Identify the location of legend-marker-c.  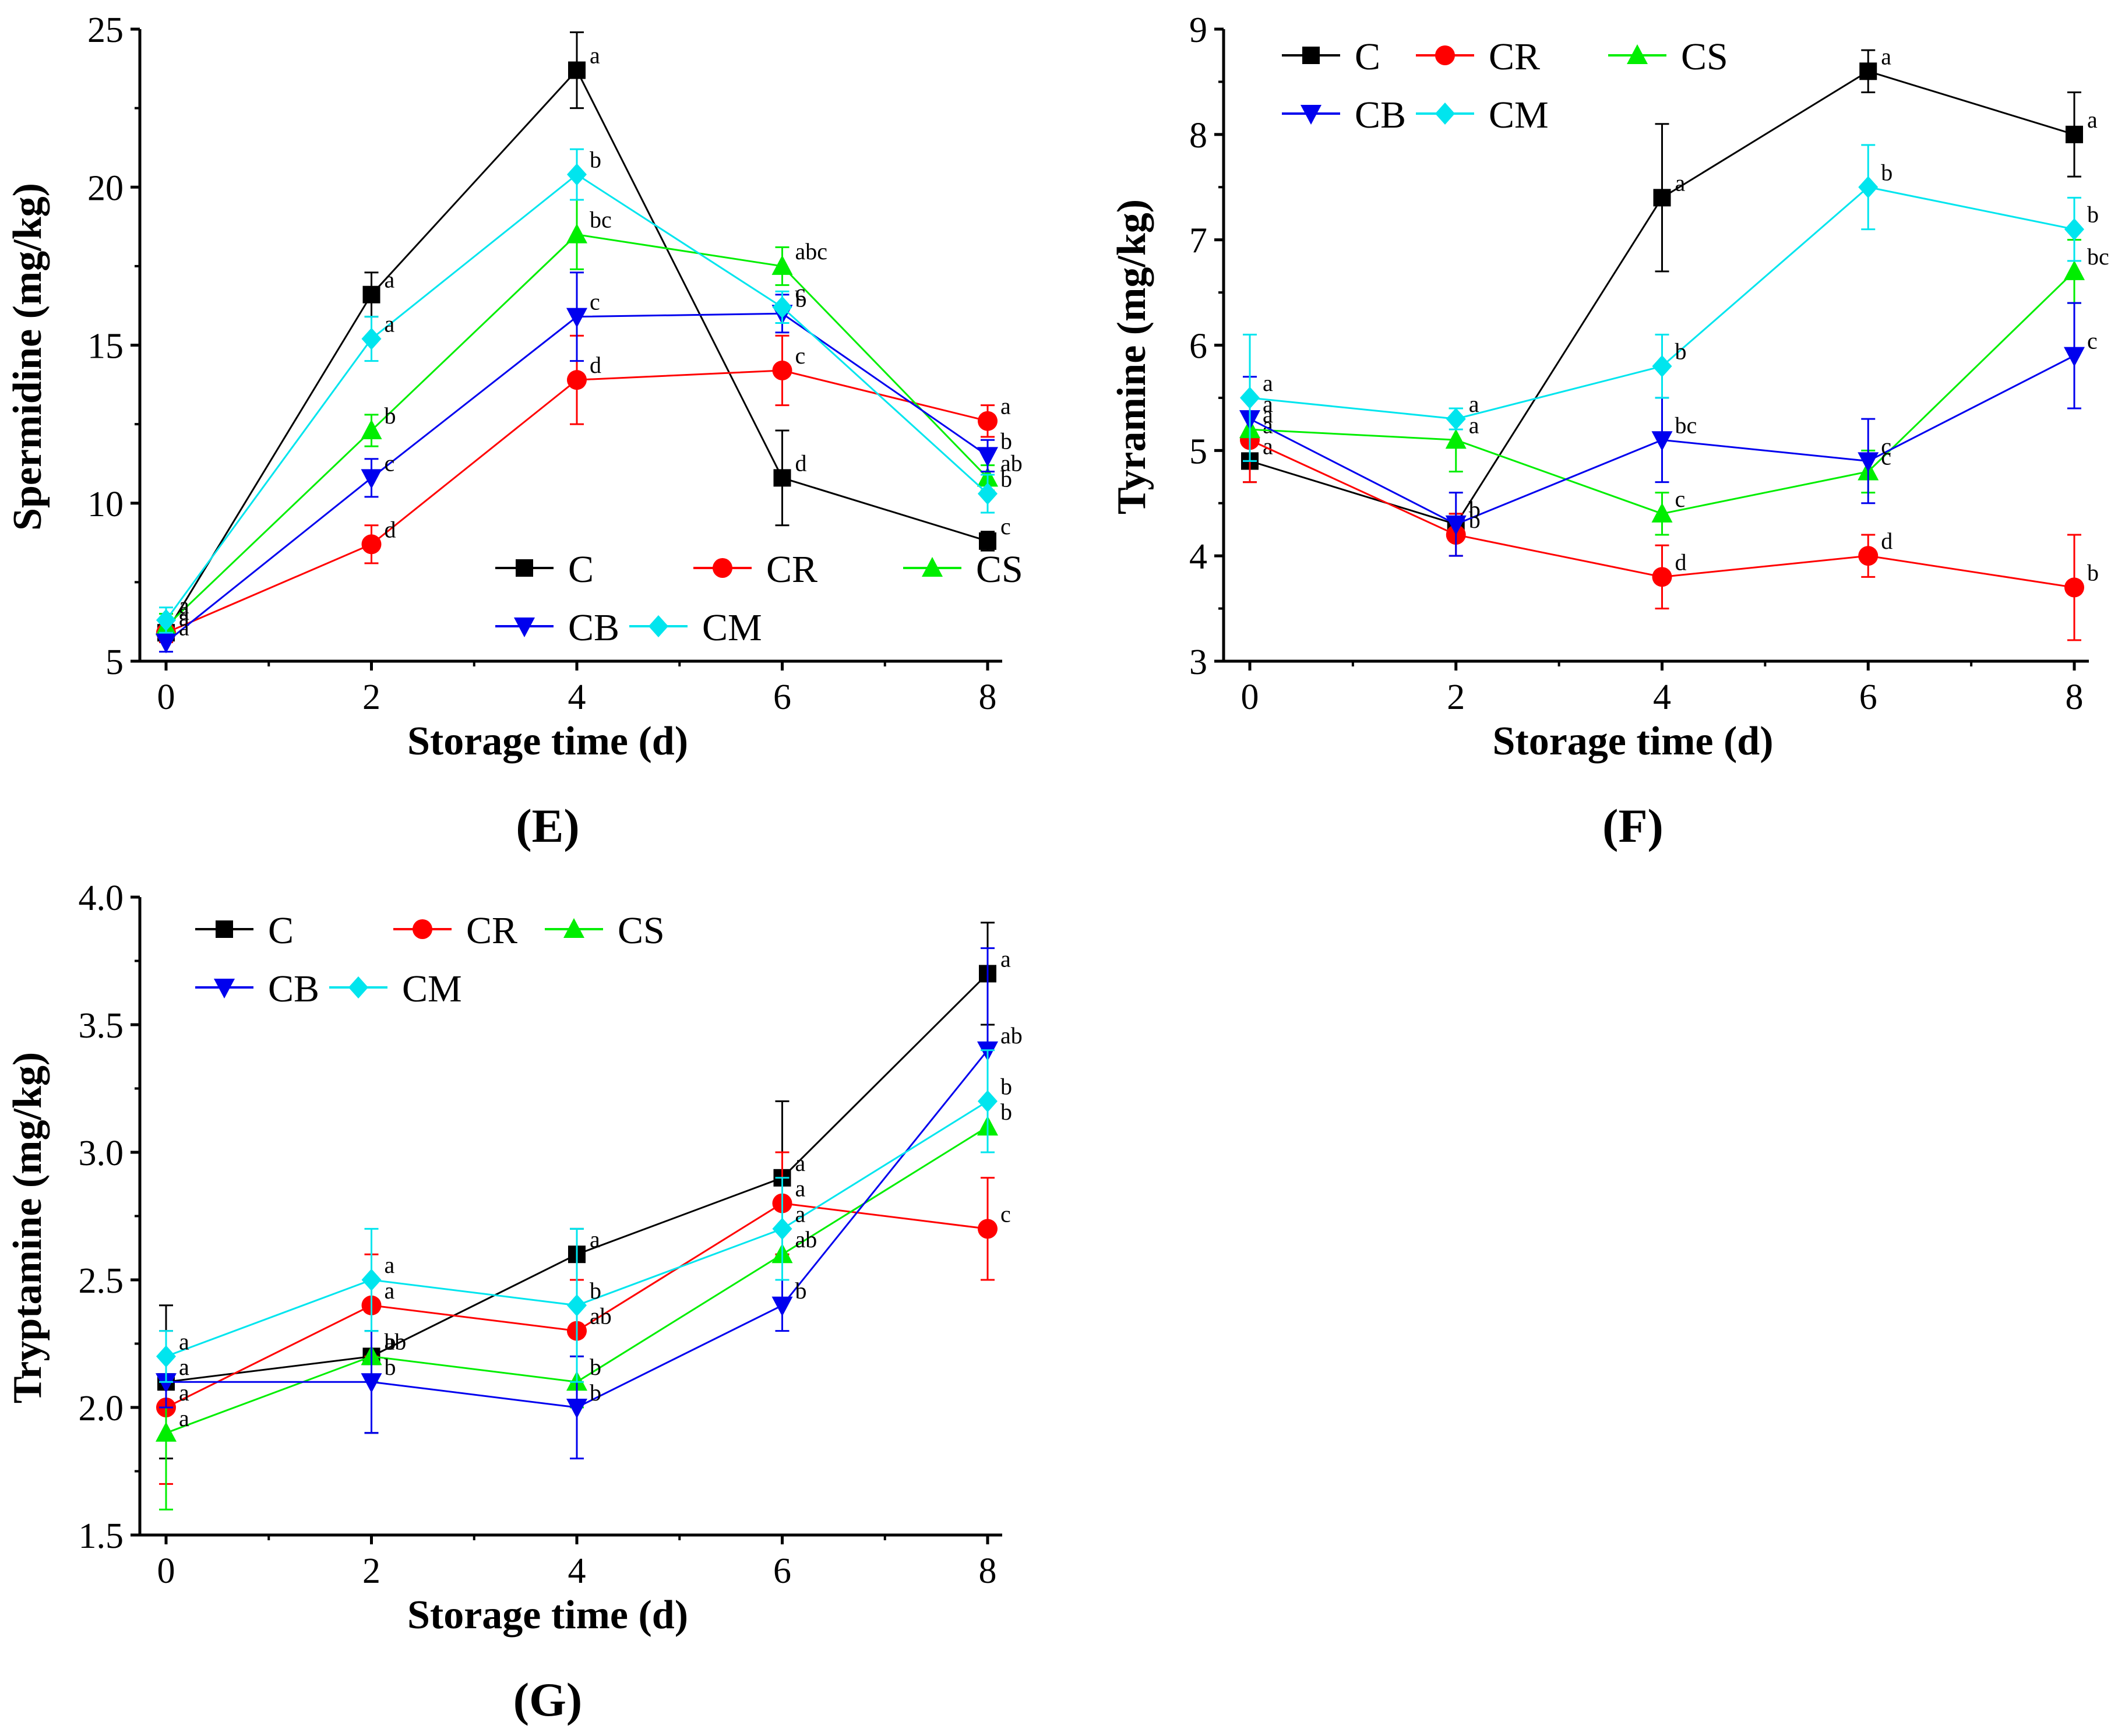
(1311, 55).